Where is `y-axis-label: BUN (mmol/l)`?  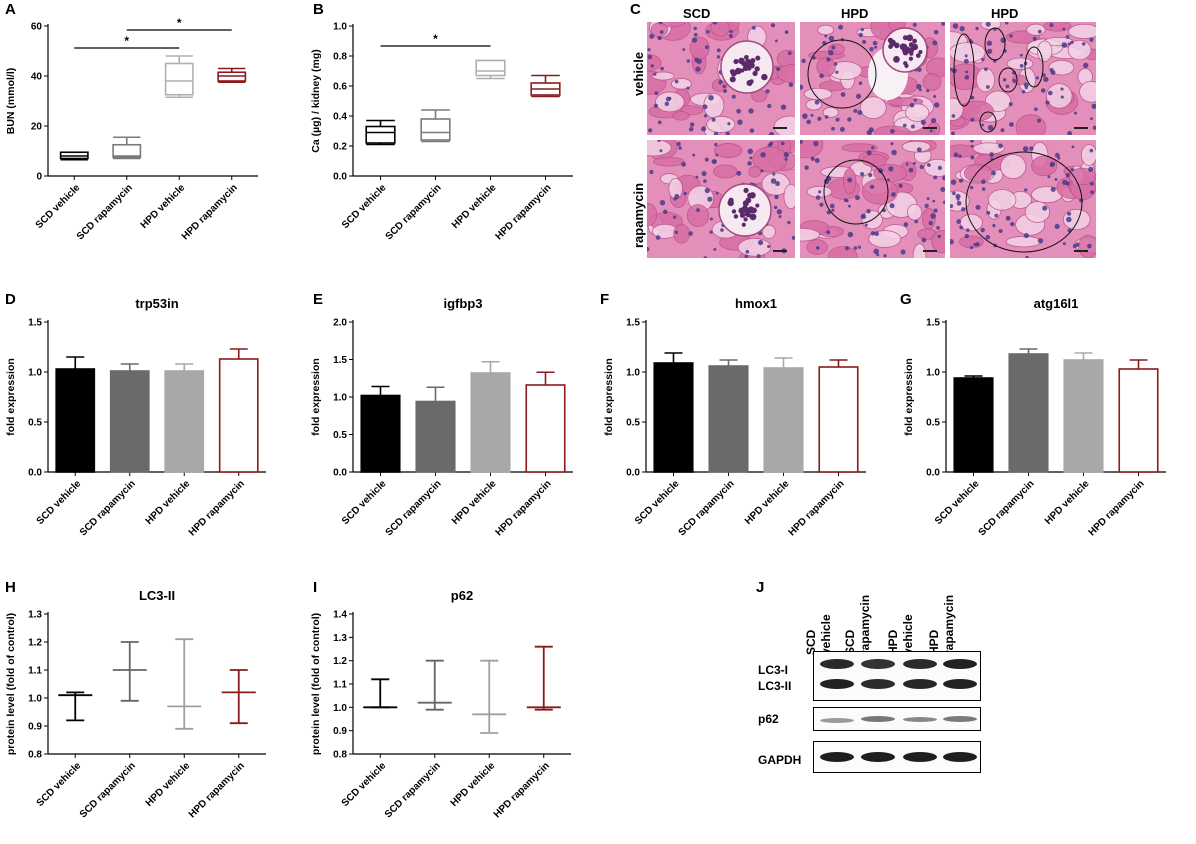
y-axis-label: BUN (mmol/l) is located at coordinates (11, 101).